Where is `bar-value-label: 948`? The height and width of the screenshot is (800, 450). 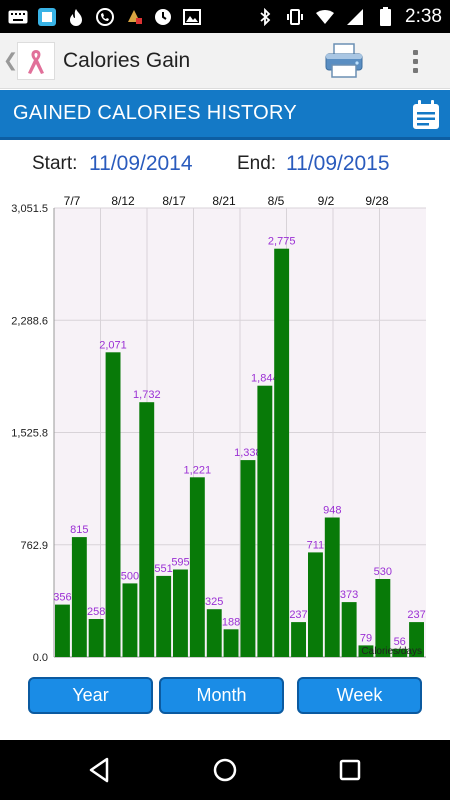 bar-value-label: 948 is located at coordinates (332, 511).